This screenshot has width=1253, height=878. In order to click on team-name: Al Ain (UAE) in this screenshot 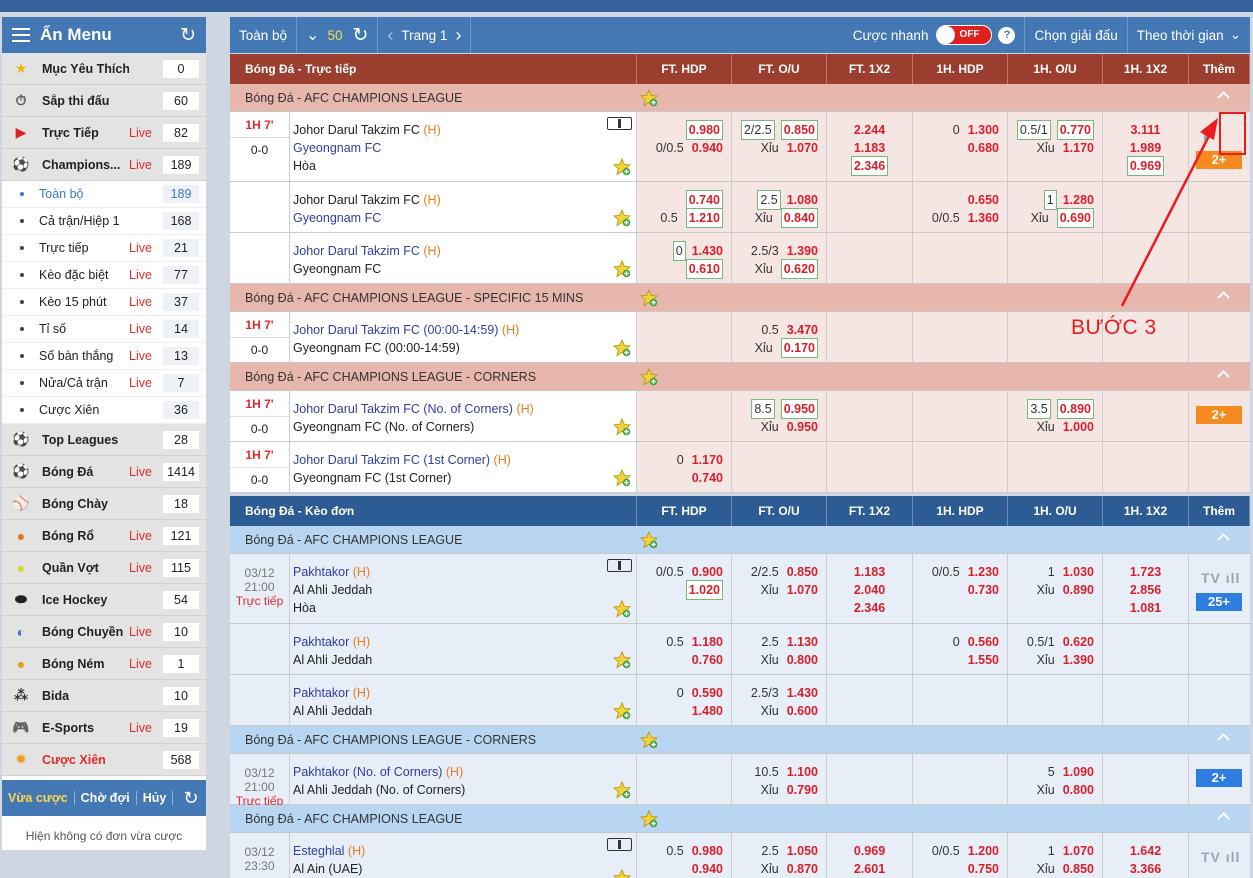, I will do `click(328, 869)`.